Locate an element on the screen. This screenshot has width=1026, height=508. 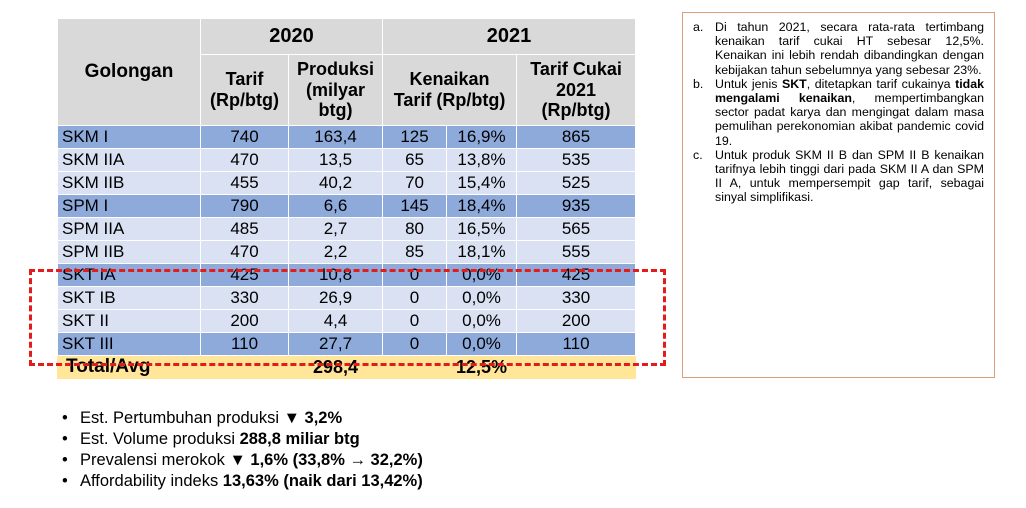
row-tarif: 485 is located at coordinates (244, 229).